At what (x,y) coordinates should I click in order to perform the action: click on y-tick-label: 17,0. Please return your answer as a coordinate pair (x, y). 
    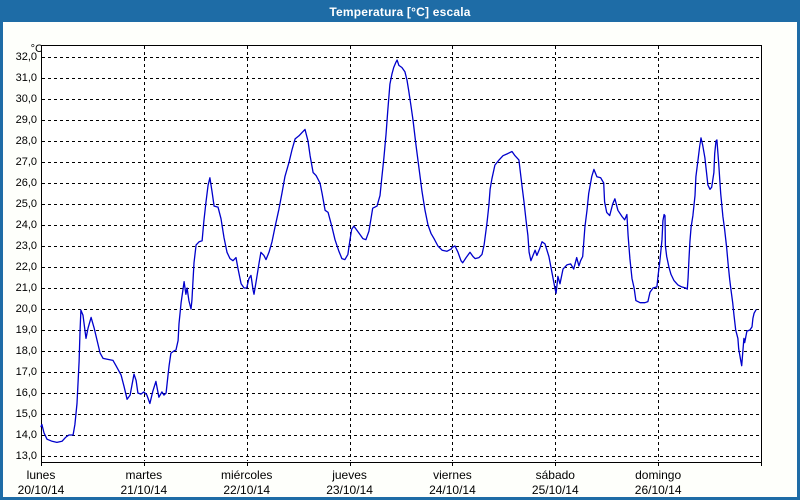
    Looking at the image, I should click on (26, 372).